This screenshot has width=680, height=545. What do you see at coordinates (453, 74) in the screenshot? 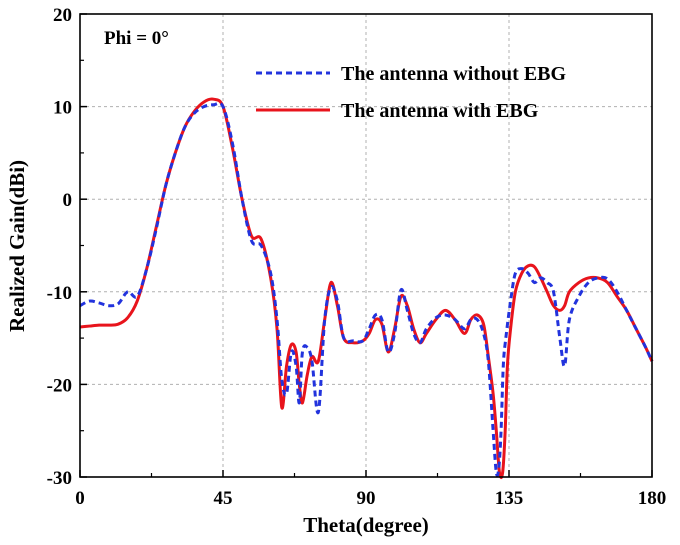
I see `legend-label-without-ebg: The antenna without EBG` at bounding box center [453, 74].